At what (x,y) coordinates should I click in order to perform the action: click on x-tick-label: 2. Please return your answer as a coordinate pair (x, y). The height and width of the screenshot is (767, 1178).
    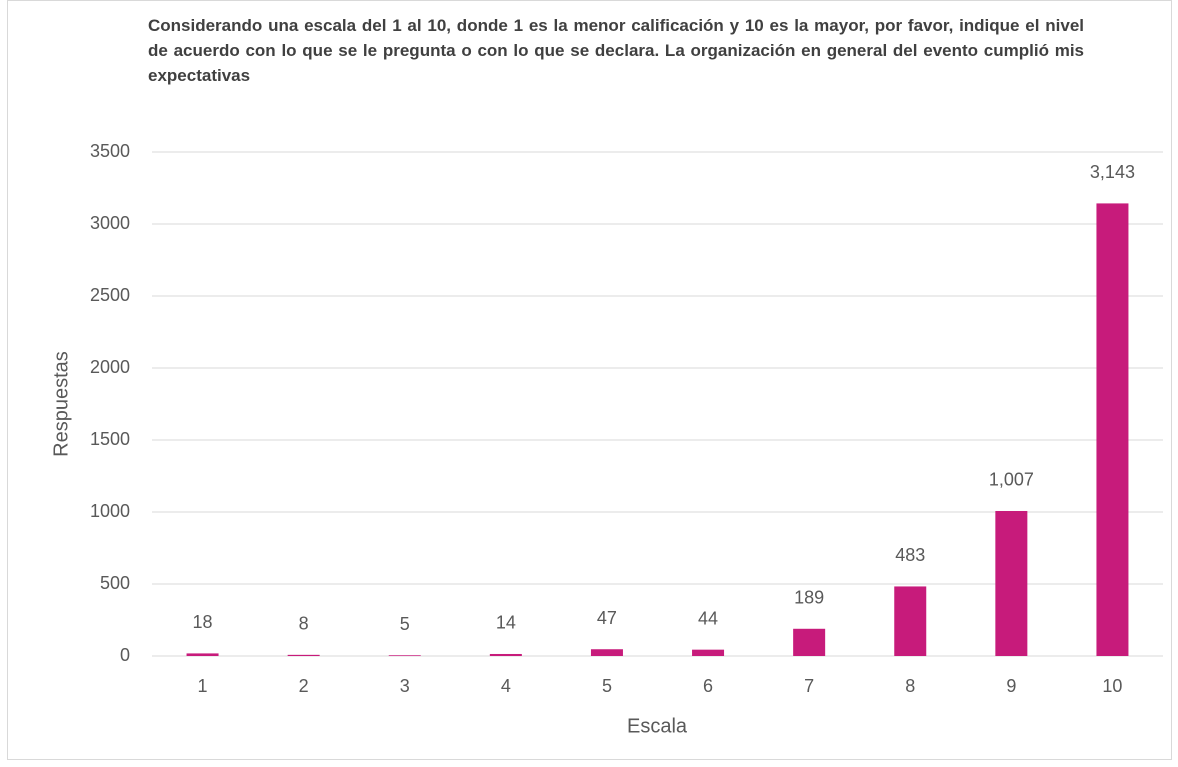
    Looking at the image, I should click on (304, 686).